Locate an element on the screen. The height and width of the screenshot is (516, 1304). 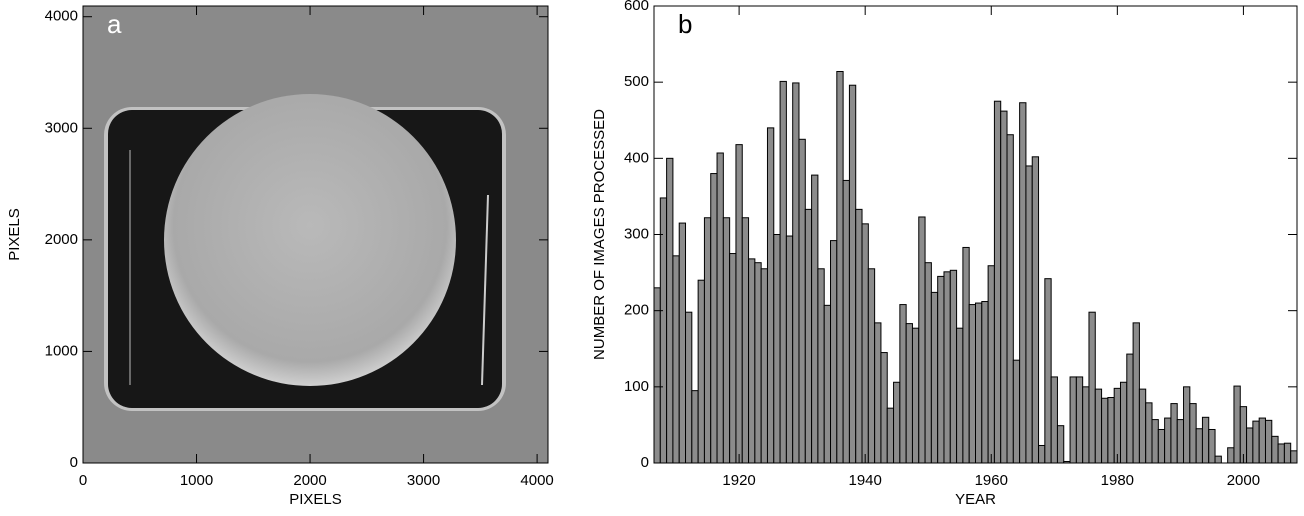
x-tick-label: 2000 is located at coordinates (309, 480).